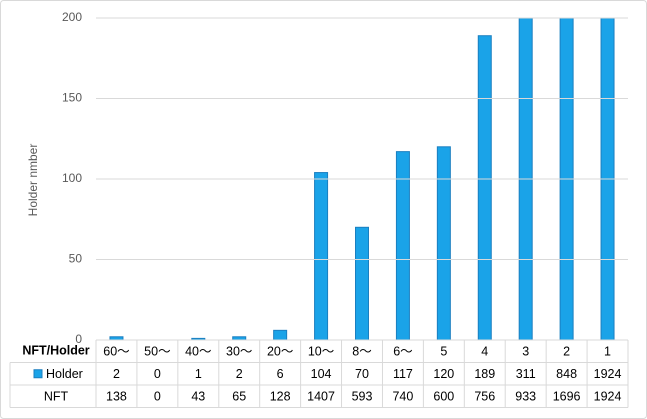 The width and height of the screenshot is (647, 419). Describe the element at coordinates (362, 374) in the screenshot. I see `table-value: 70` at that location.